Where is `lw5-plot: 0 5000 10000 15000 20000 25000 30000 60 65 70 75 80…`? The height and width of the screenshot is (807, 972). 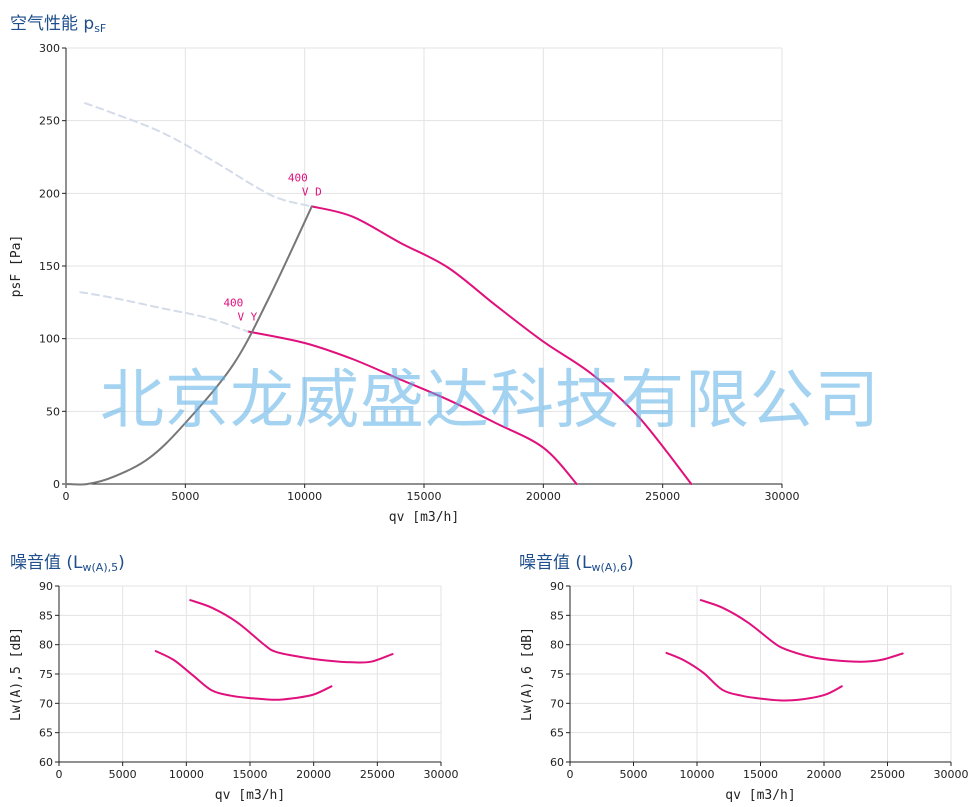
lw5-plot: 0 5000 10000 15000 20000 25000 30000 60 65 70 75 80… is located at coordinates (234, 691).